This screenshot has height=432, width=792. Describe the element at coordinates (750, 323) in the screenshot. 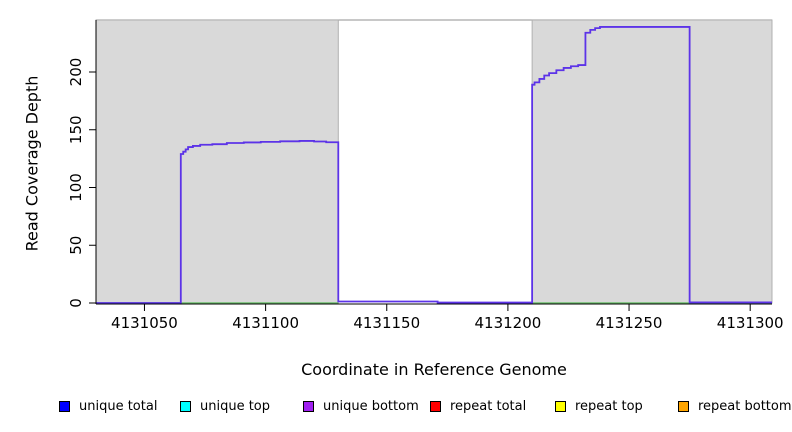

I see `x-tick-label: 4131300` at that location.